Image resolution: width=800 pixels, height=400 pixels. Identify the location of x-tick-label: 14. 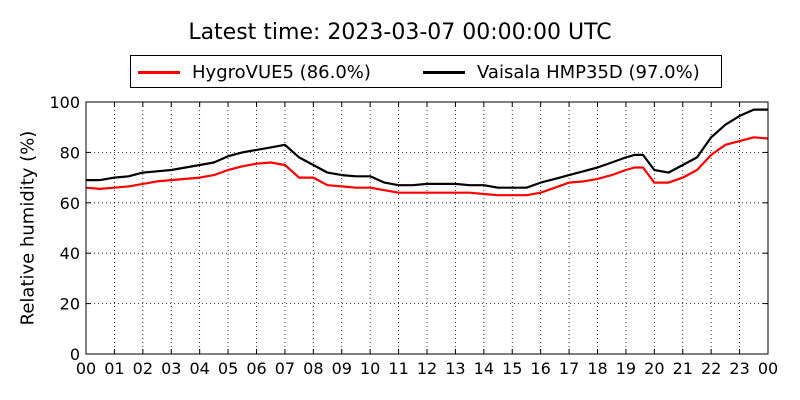
(484, 368).